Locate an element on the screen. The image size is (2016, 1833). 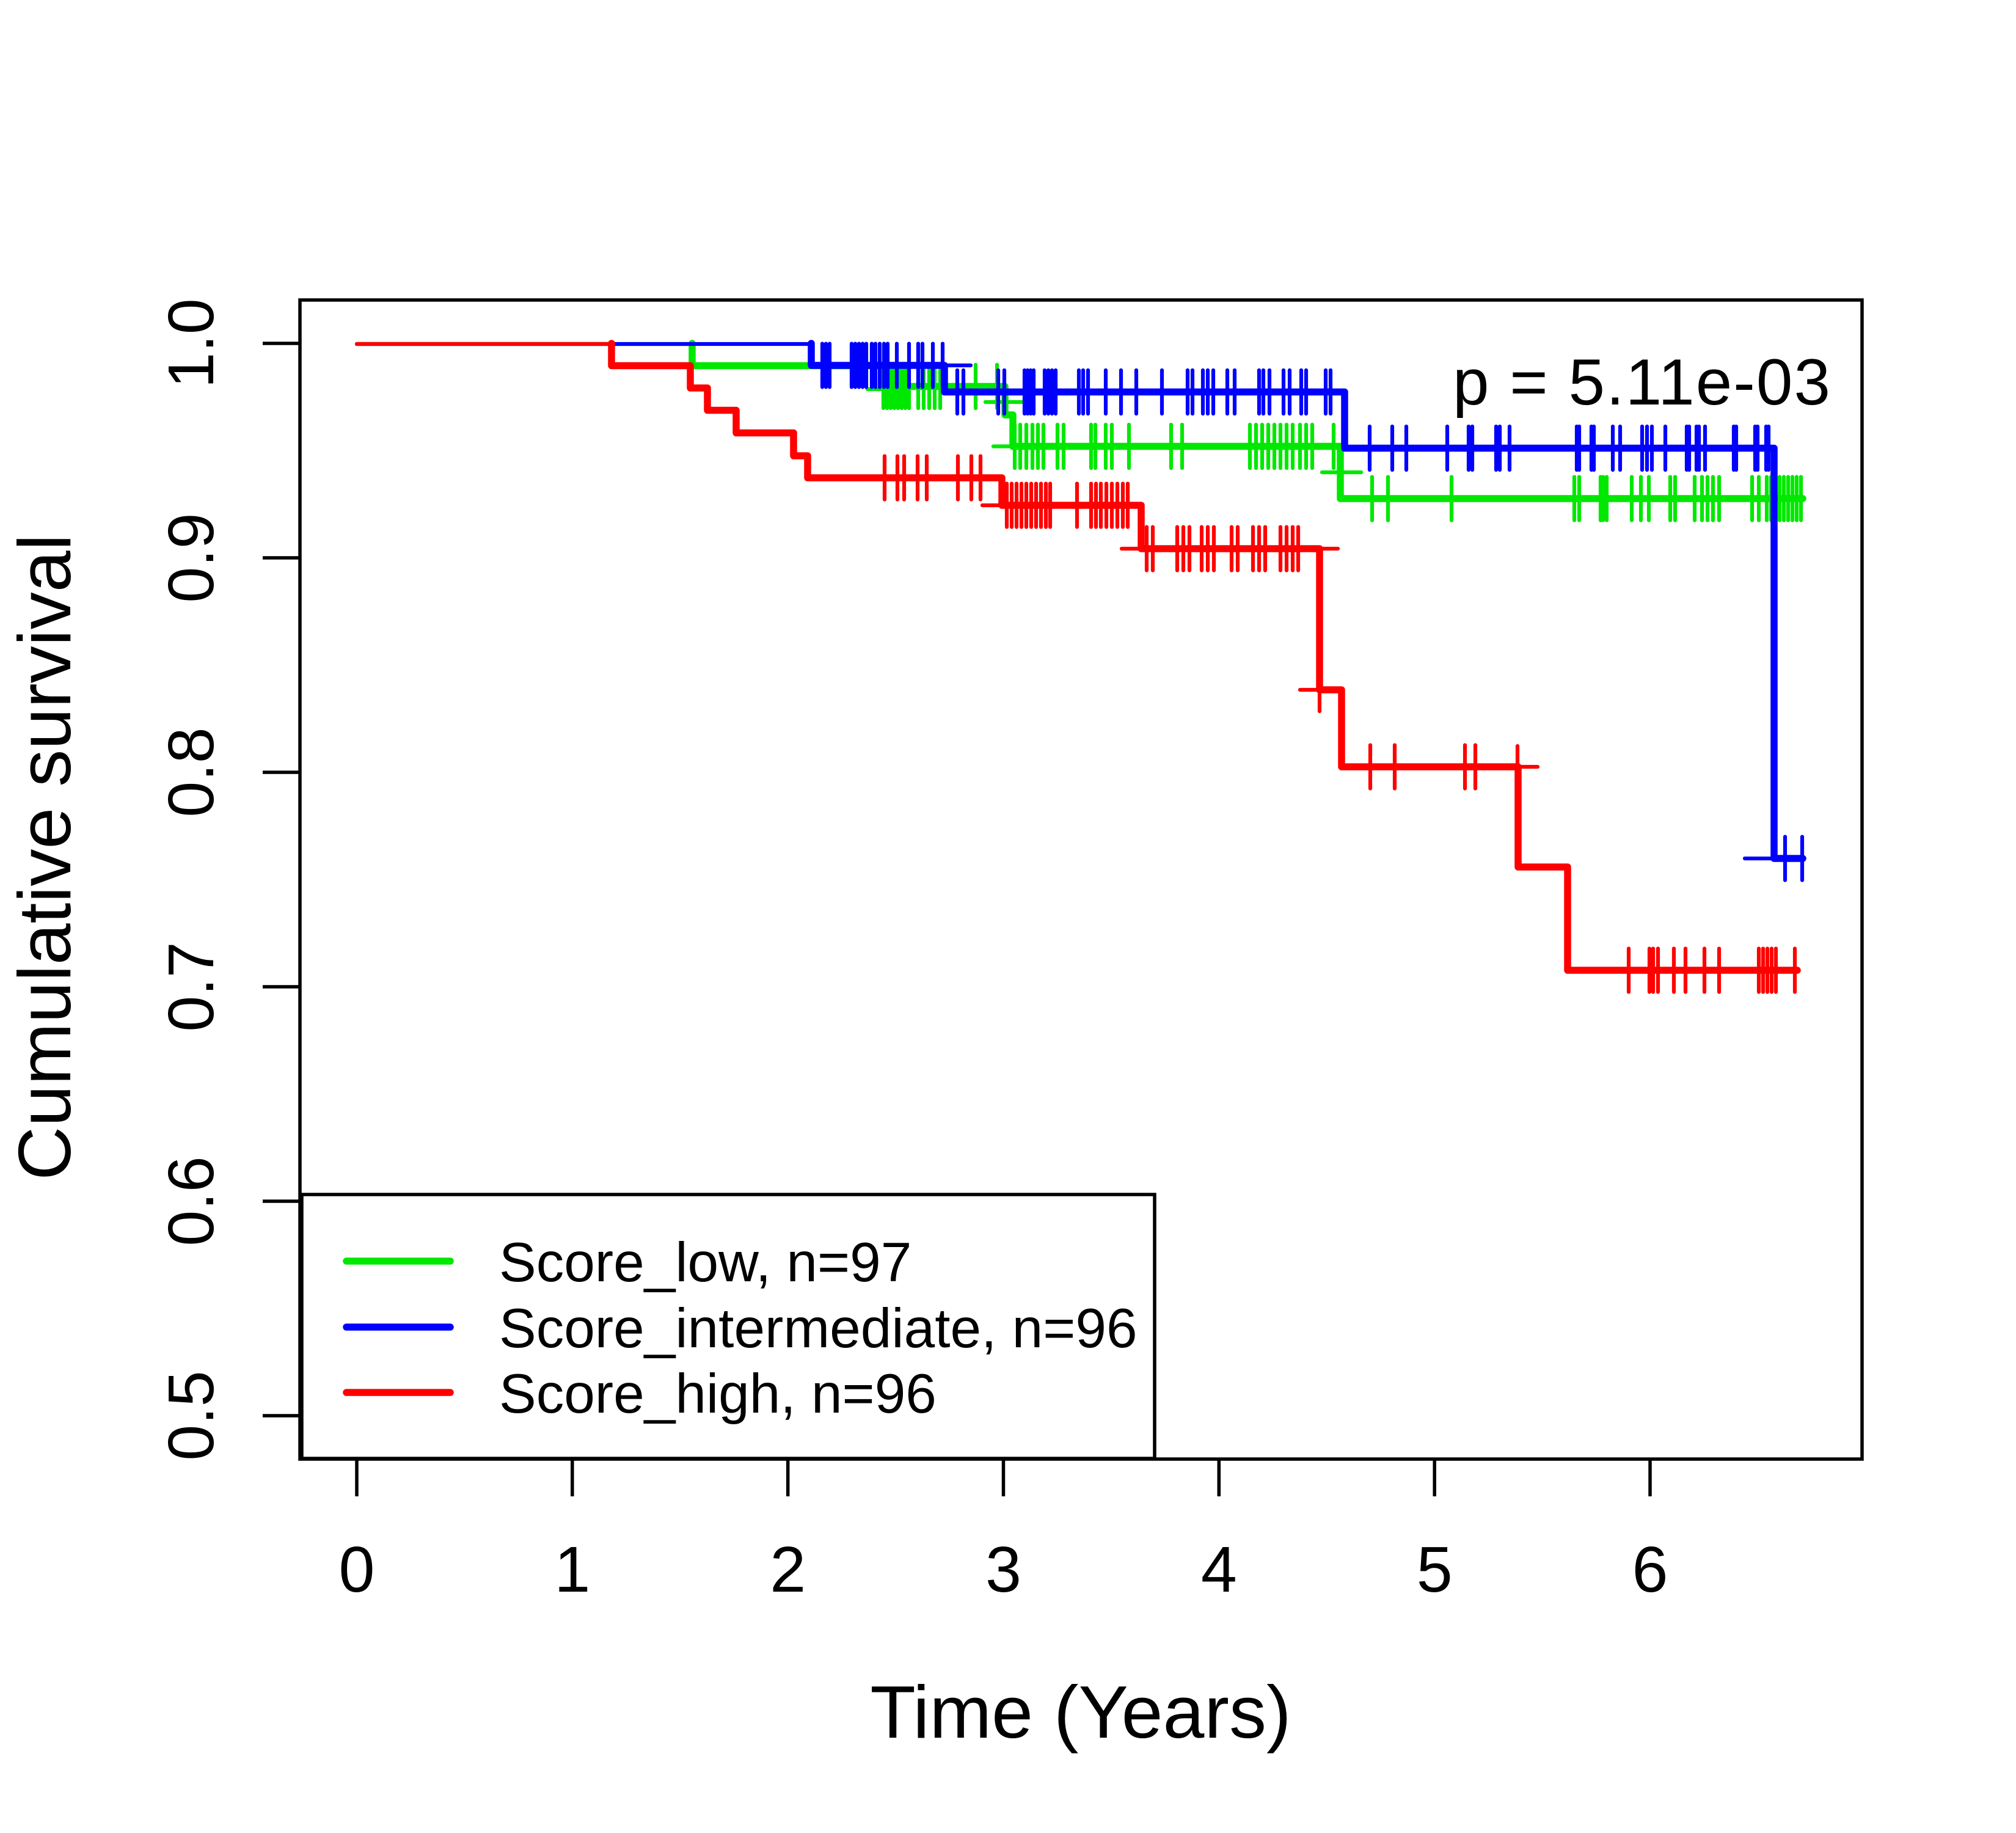
svg-text: p = 5.11e-03 is located at coordinates (1643, 382).